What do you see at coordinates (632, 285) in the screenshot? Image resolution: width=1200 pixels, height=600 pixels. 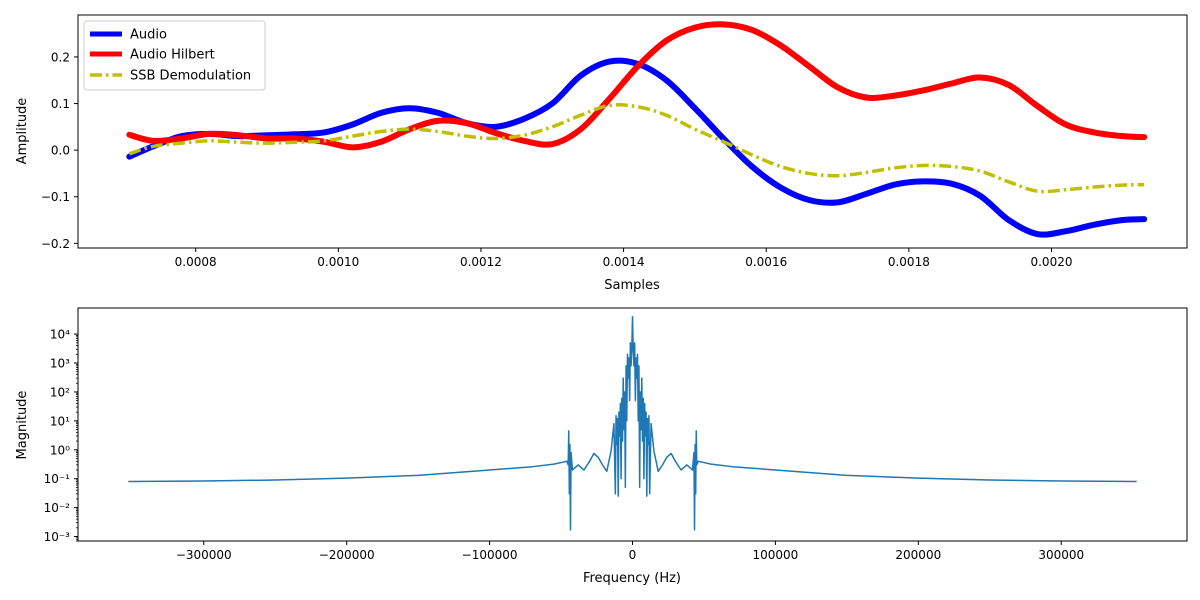 I see `top-x-axis-label: Samples` at bounding box center [632, 285].